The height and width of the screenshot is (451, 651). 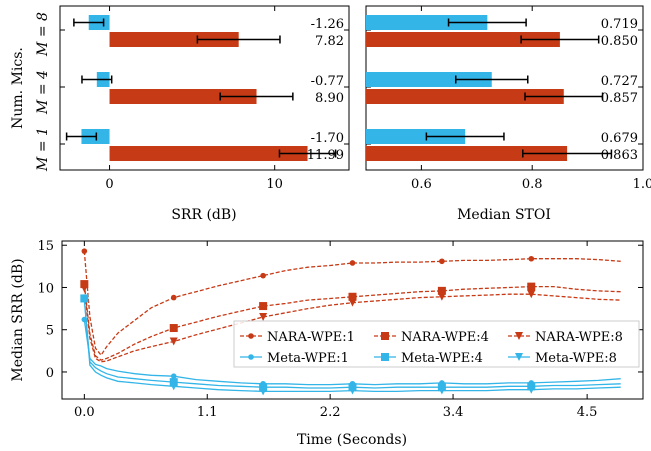 I want to click on x-tick-label: 4.5, so click(x=587, y=412).